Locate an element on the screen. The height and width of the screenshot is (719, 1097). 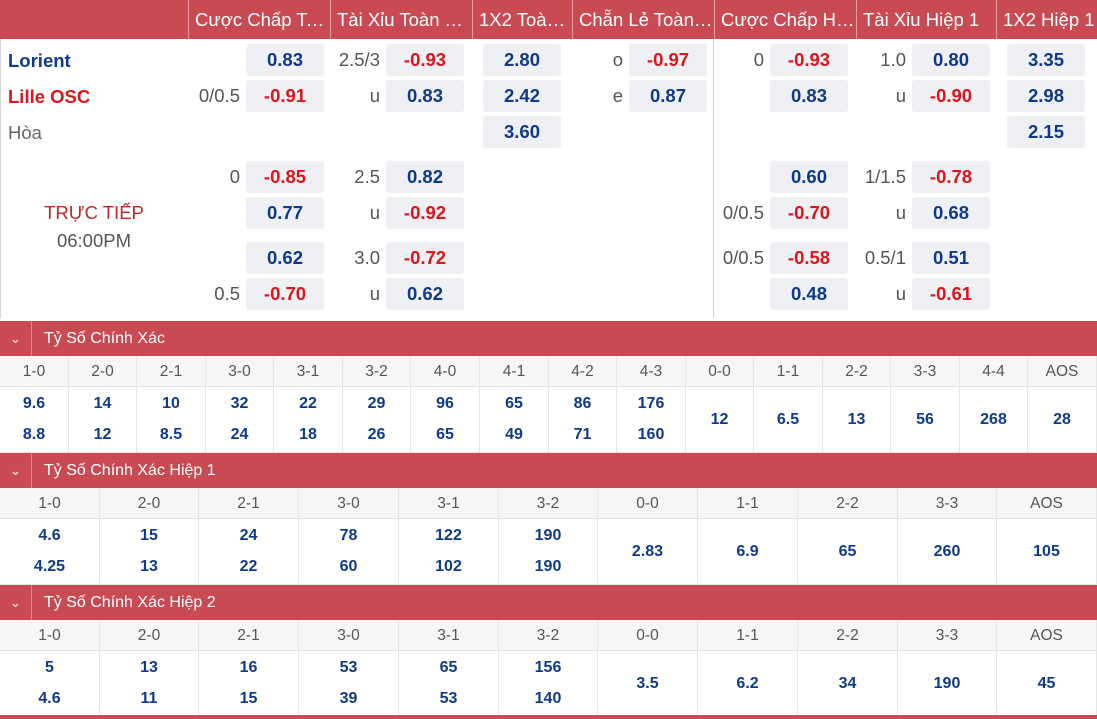
score-odds-cell: 13 is located at coordinates (857, 420).